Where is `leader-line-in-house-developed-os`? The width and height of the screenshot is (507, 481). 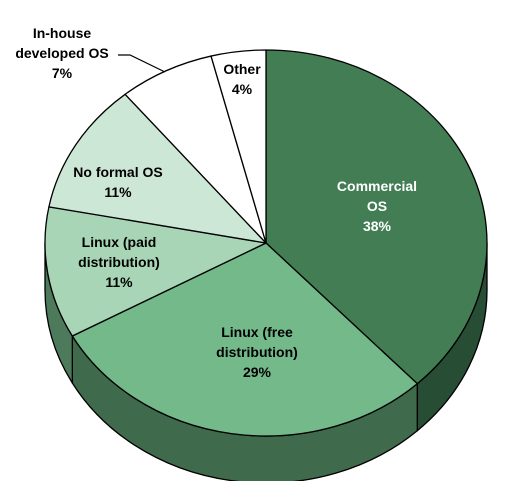
leader-line-in-house-developed-os is located at coordinates (142, 63).